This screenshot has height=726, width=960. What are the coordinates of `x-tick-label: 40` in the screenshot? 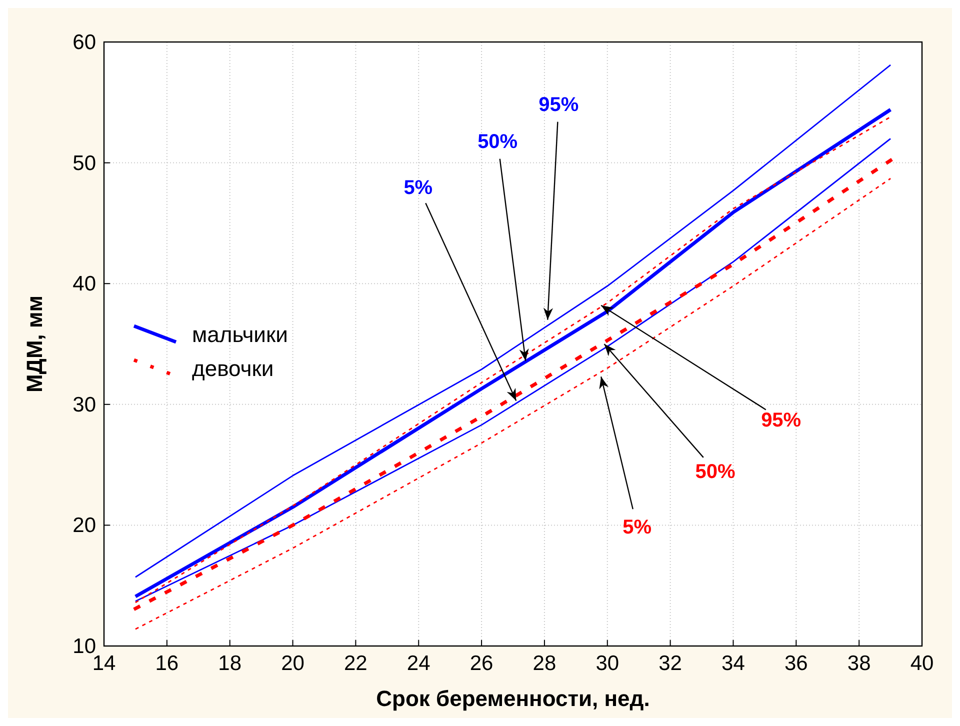 It's located at (922, 663).